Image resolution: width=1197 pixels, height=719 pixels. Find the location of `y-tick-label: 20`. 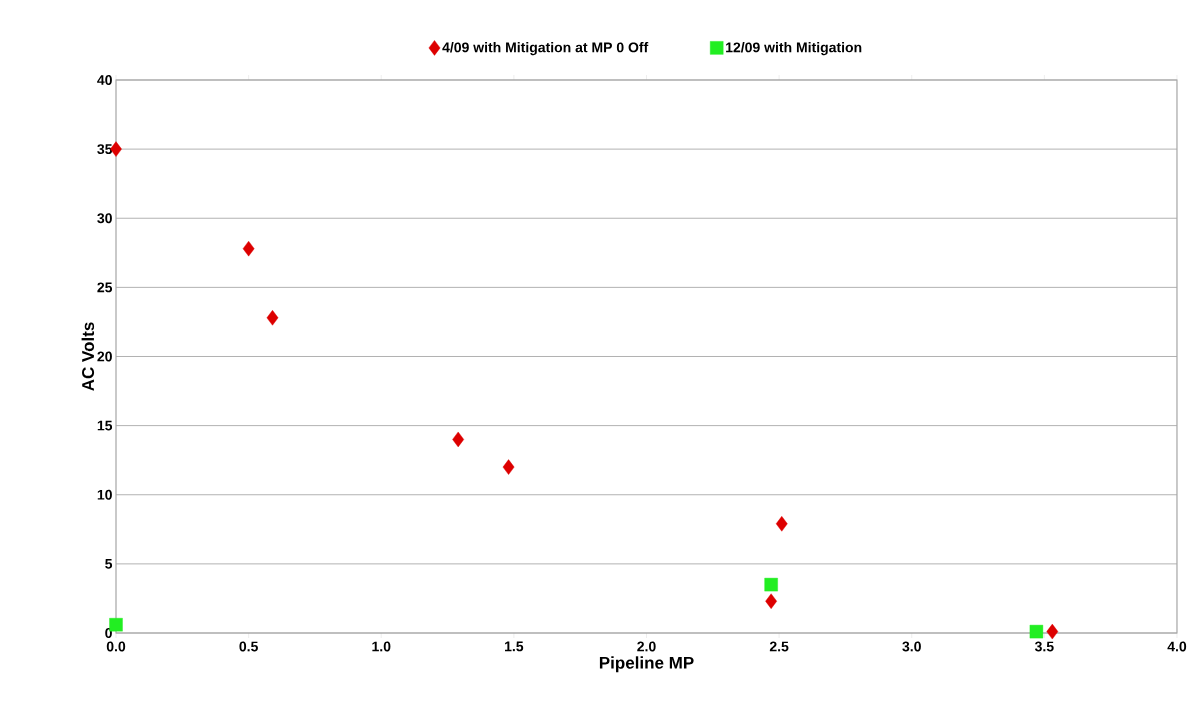

y-tick-label: 20 is located at coordinates (104, 356).